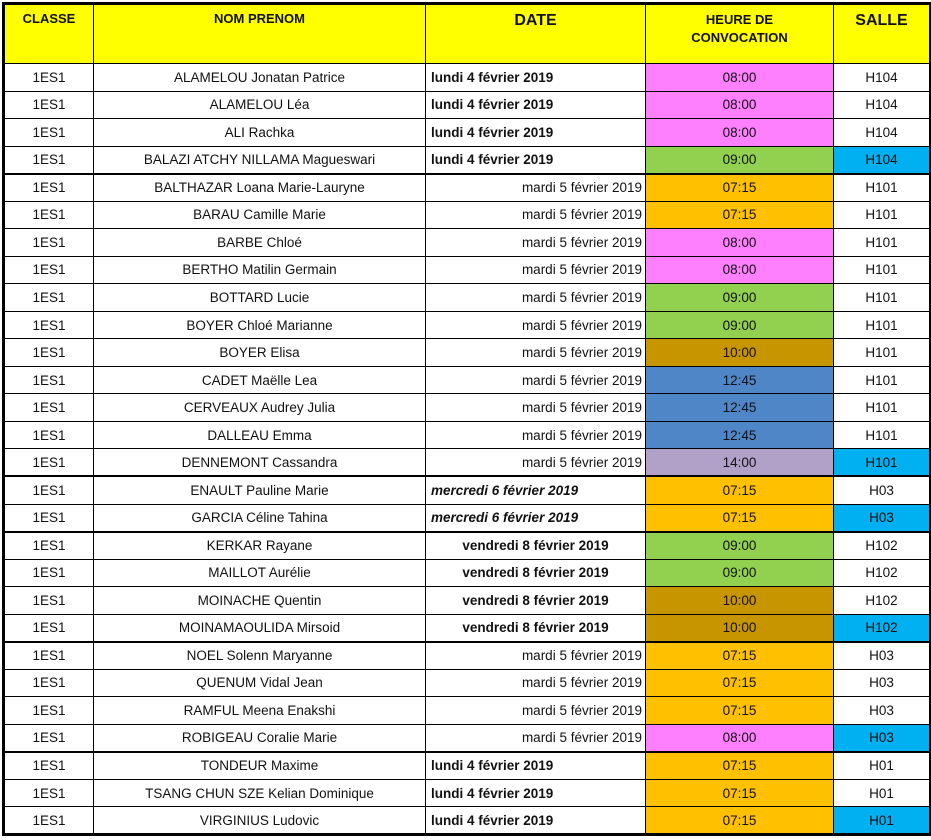 The height and width of the screenshot is (840, 931). I want to click on cell-nom: DENNEMONT Cassandra, so click(259, 462).